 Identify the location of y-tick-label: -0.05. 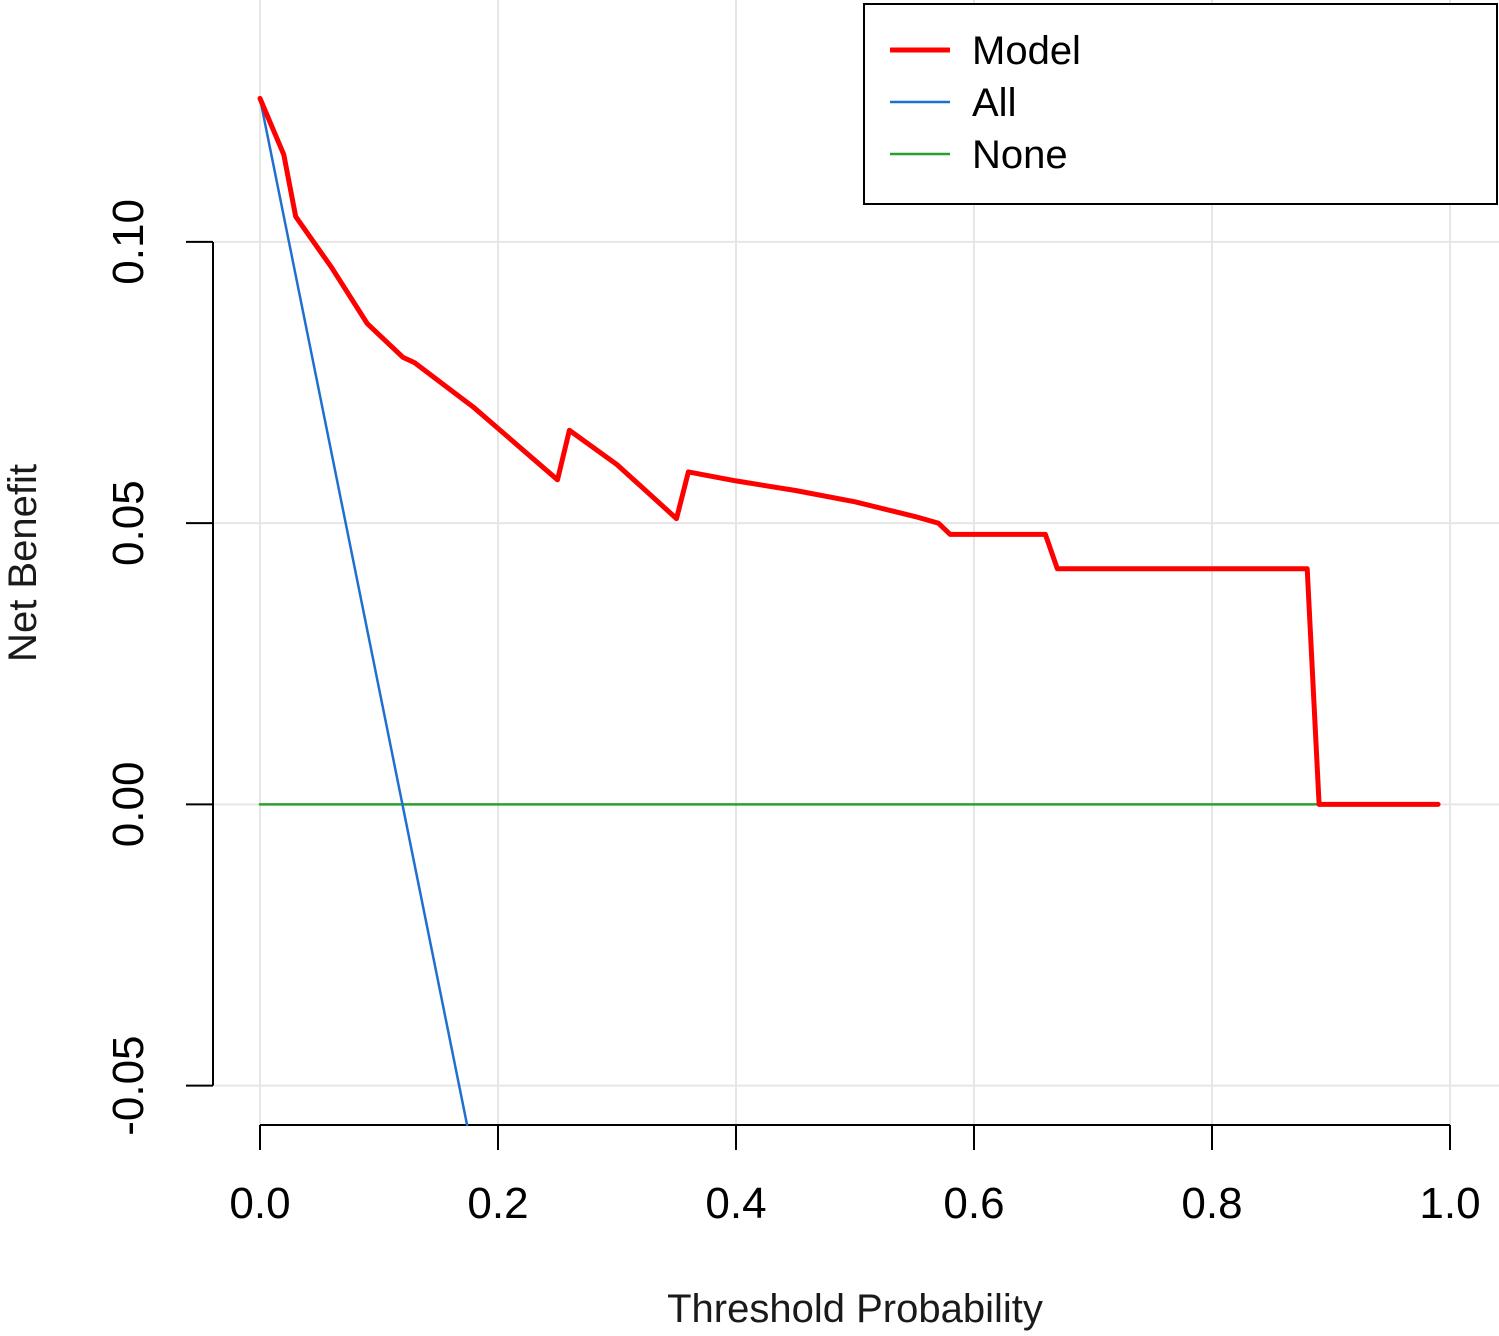
(128, 1085).